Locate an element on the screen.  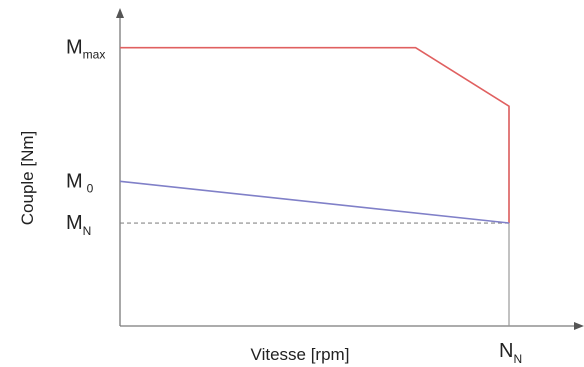
y-tick-main-mmax: M is located at coordinates (74, 48).